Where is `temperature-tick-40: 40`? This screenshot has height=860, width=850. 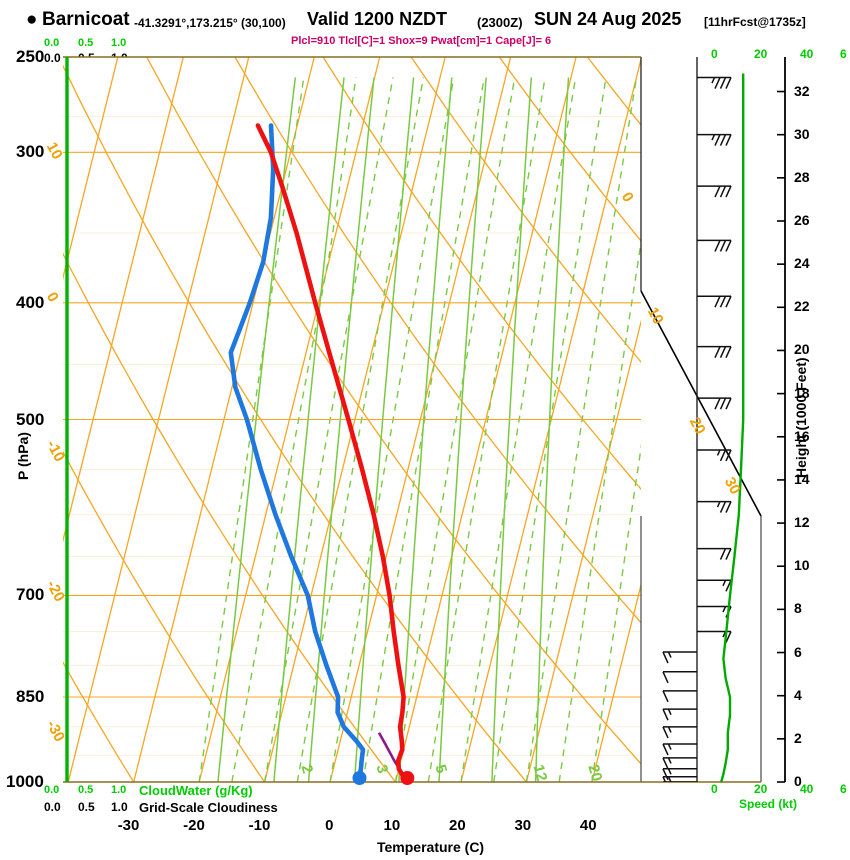
temperature-tick-40: 40 is located at coordinates (588, 825).